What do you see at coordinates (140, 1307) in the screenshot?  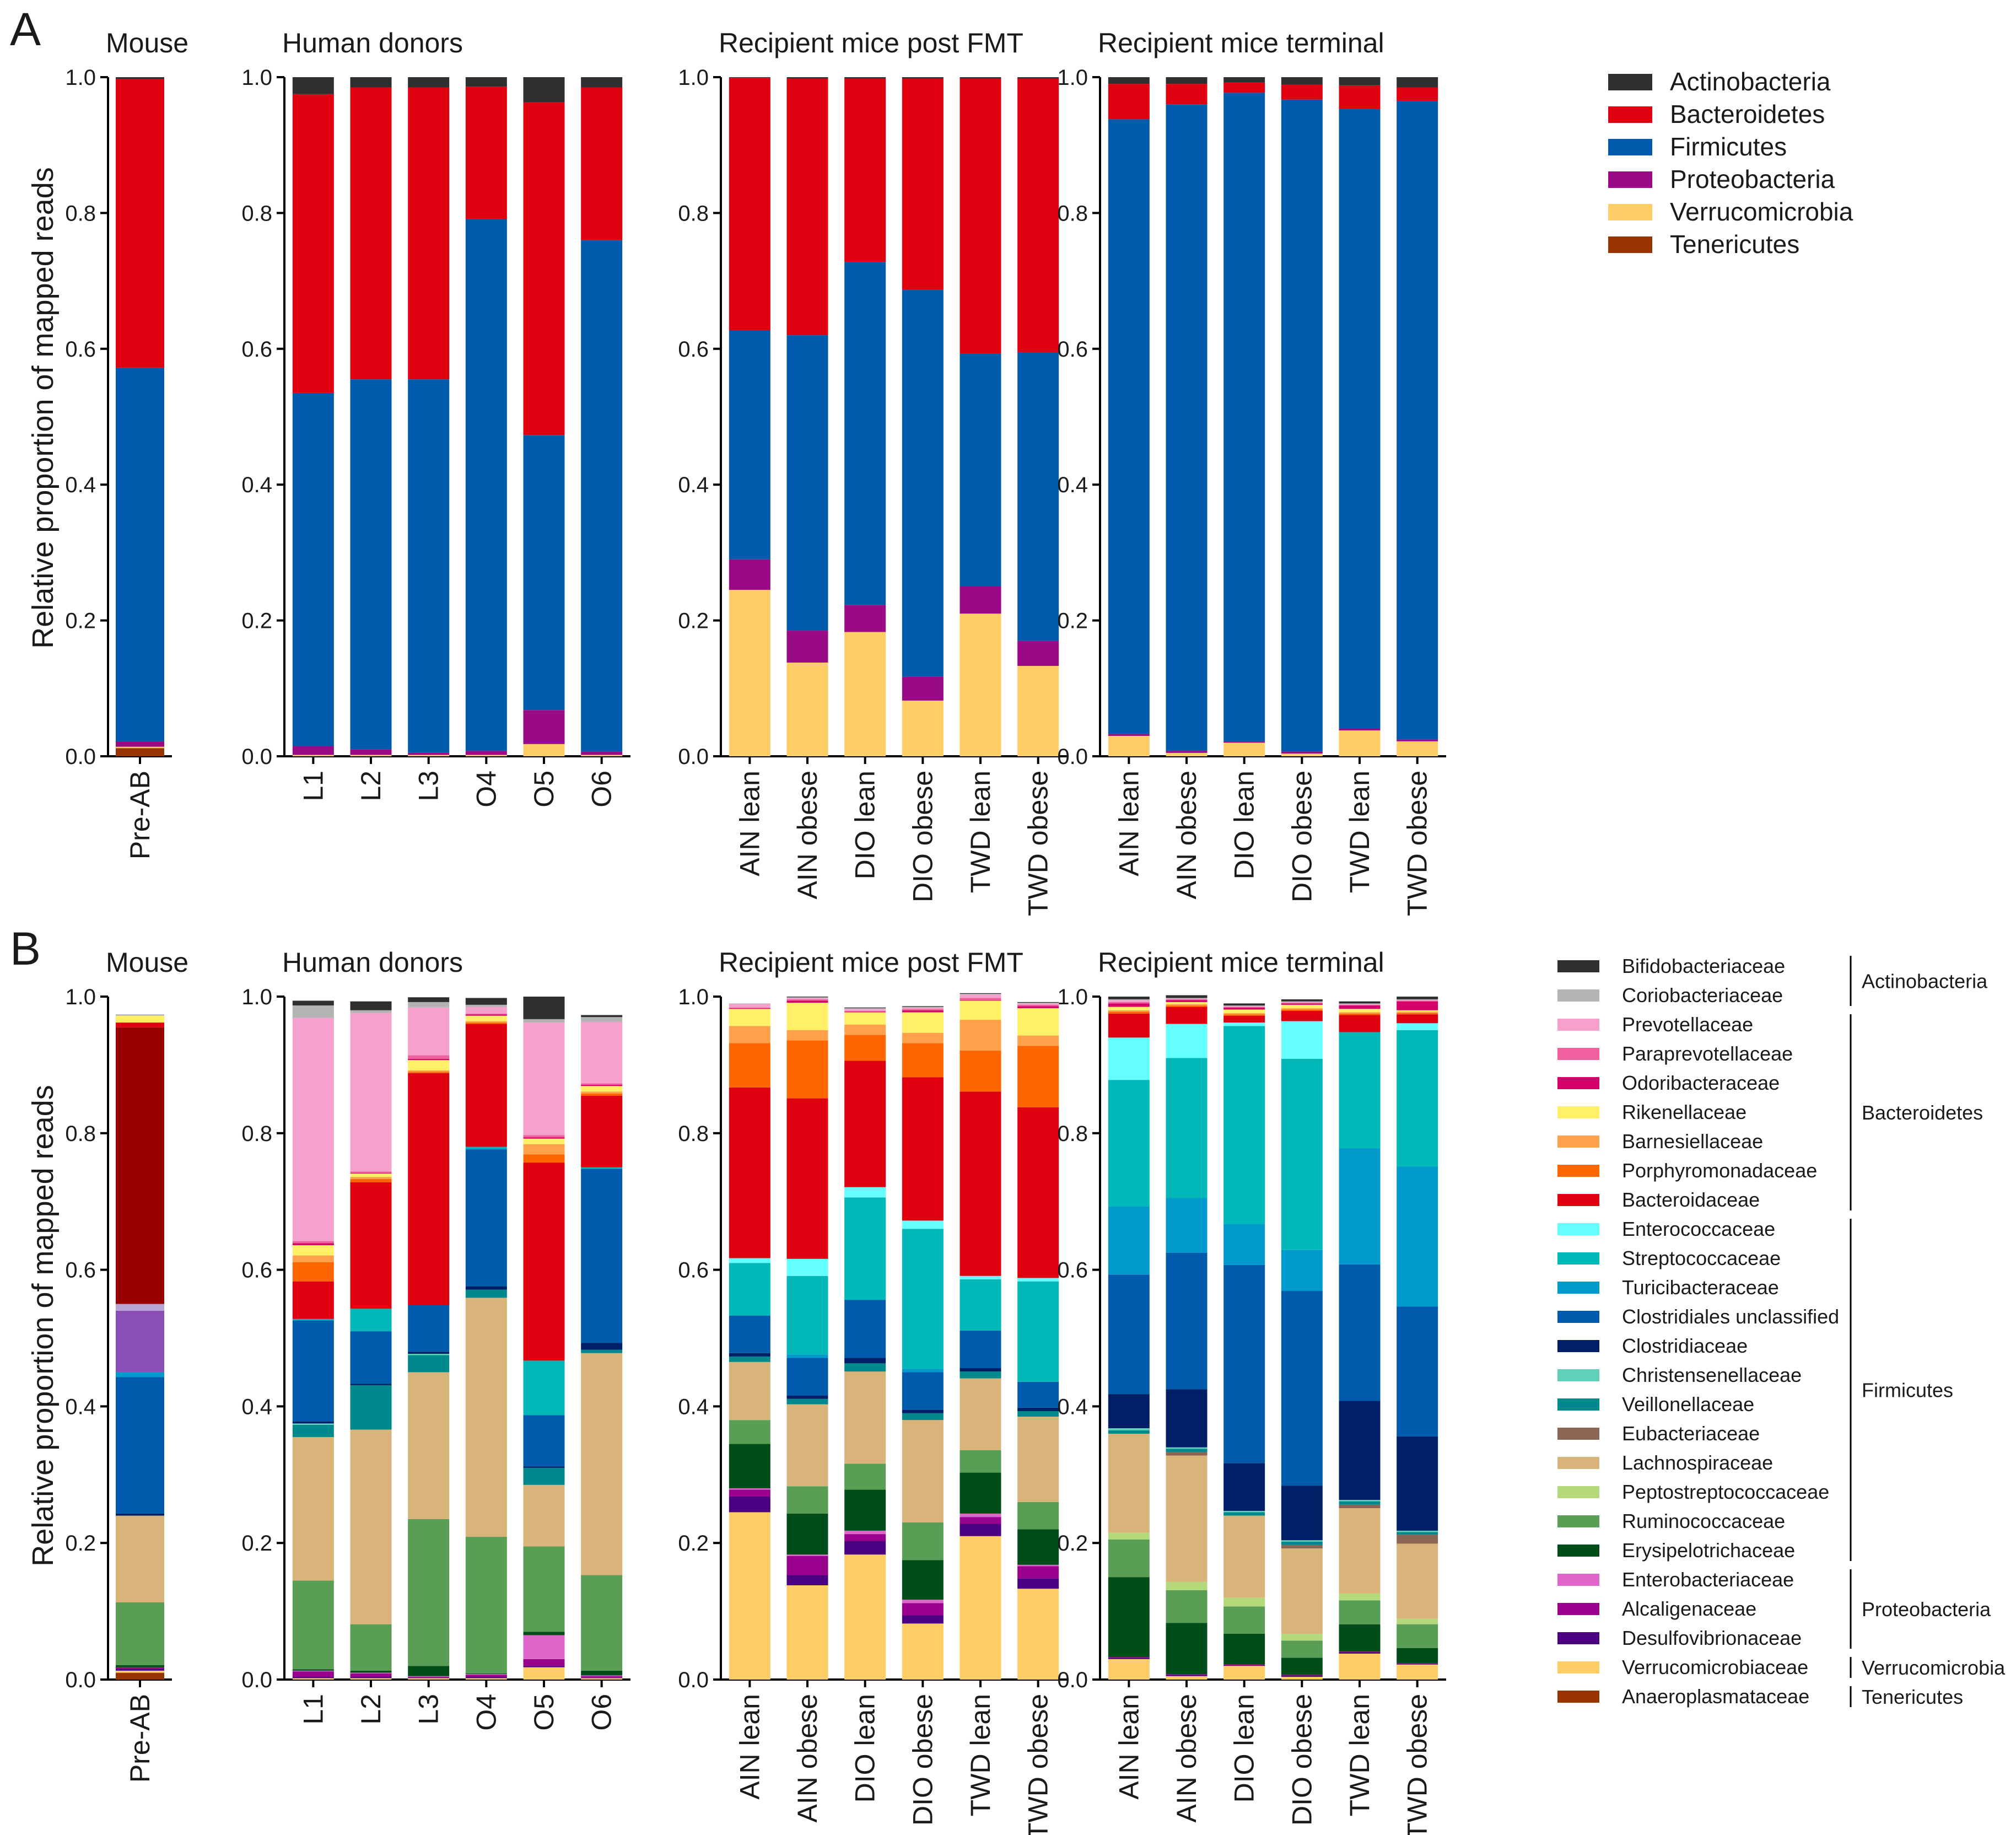 I see `bar-segment-other-lavender-unlabeled` at bounding box center [140, 1307].